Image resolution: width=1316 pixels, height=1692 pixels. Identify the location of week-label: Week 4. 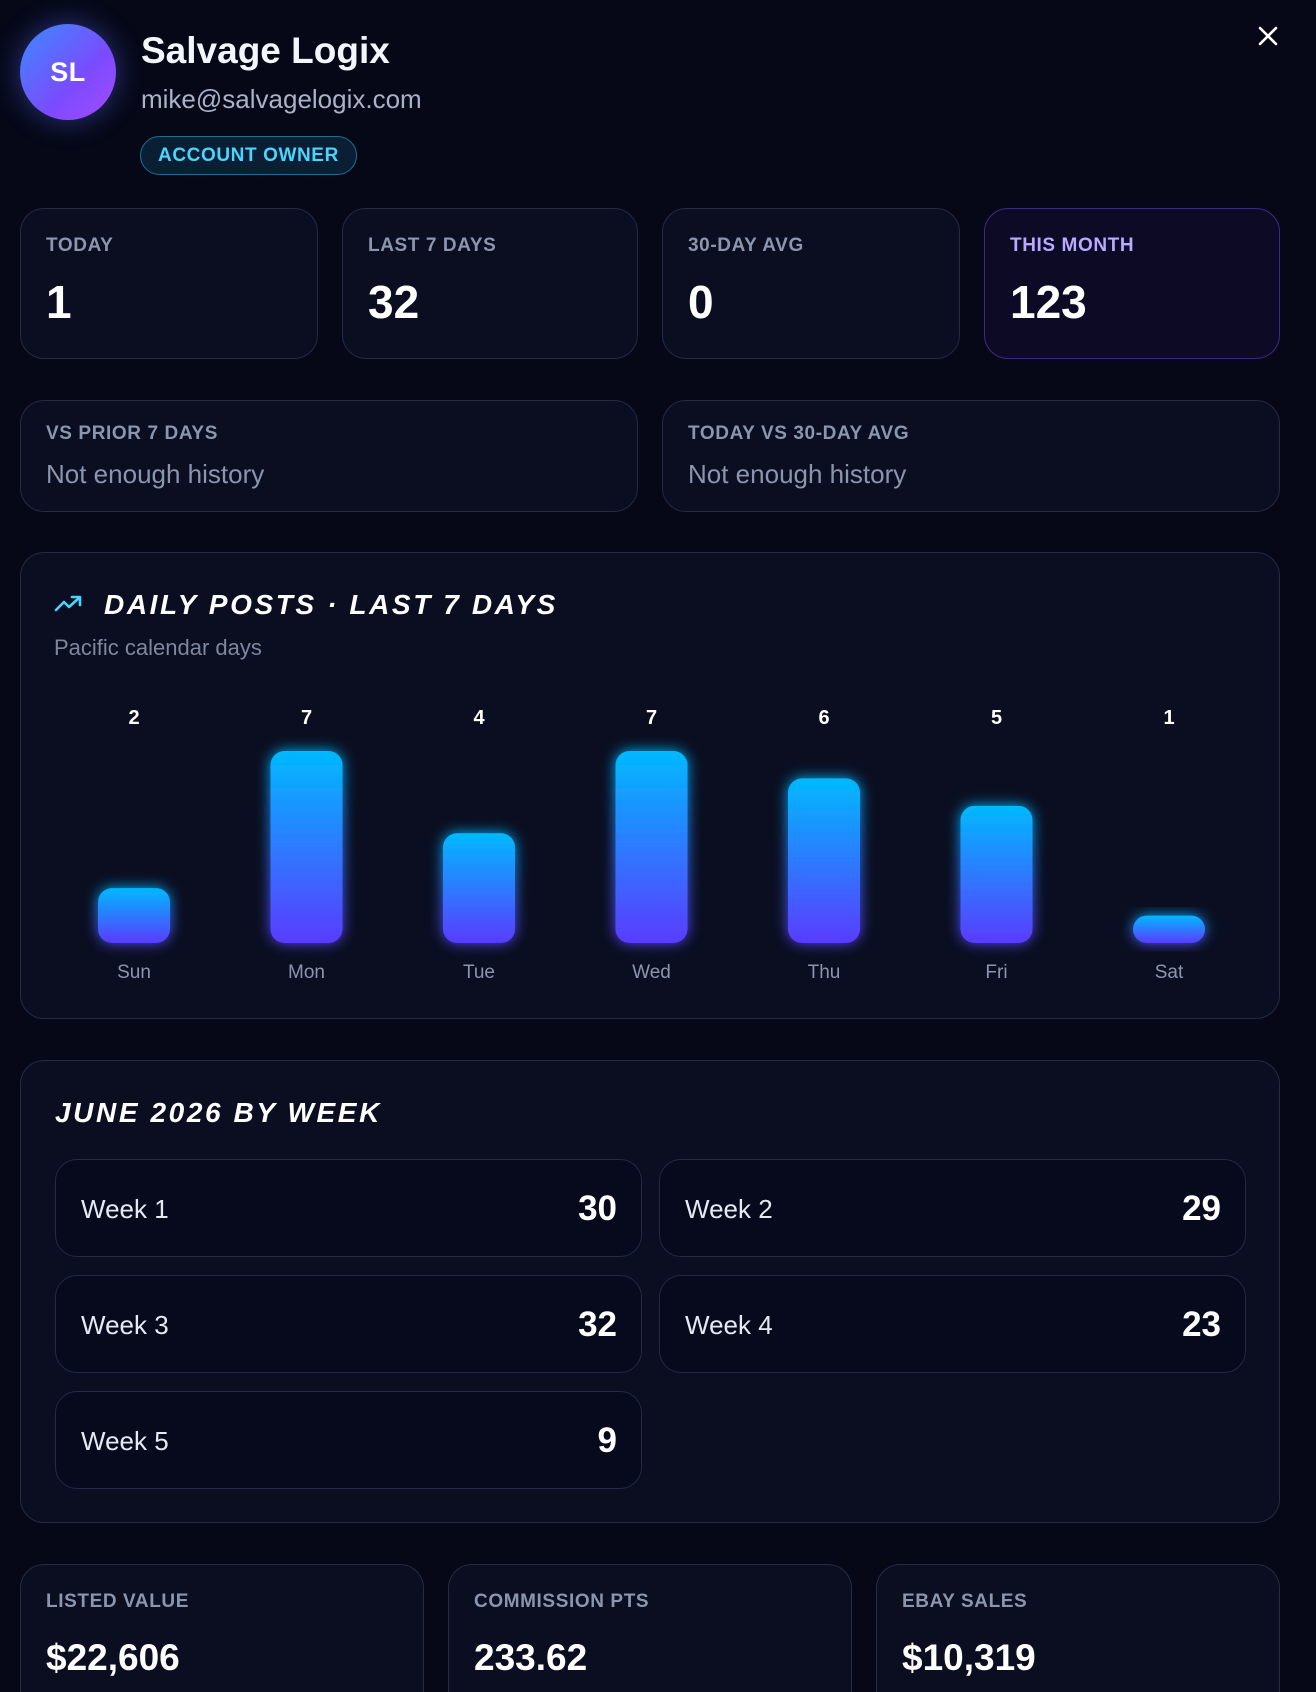
(729, 1325).